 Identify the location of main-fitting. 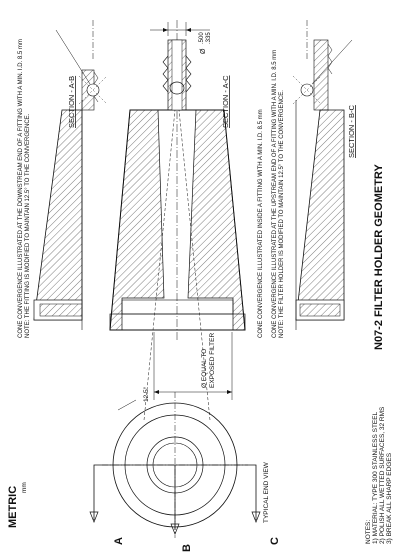
(177, 75).